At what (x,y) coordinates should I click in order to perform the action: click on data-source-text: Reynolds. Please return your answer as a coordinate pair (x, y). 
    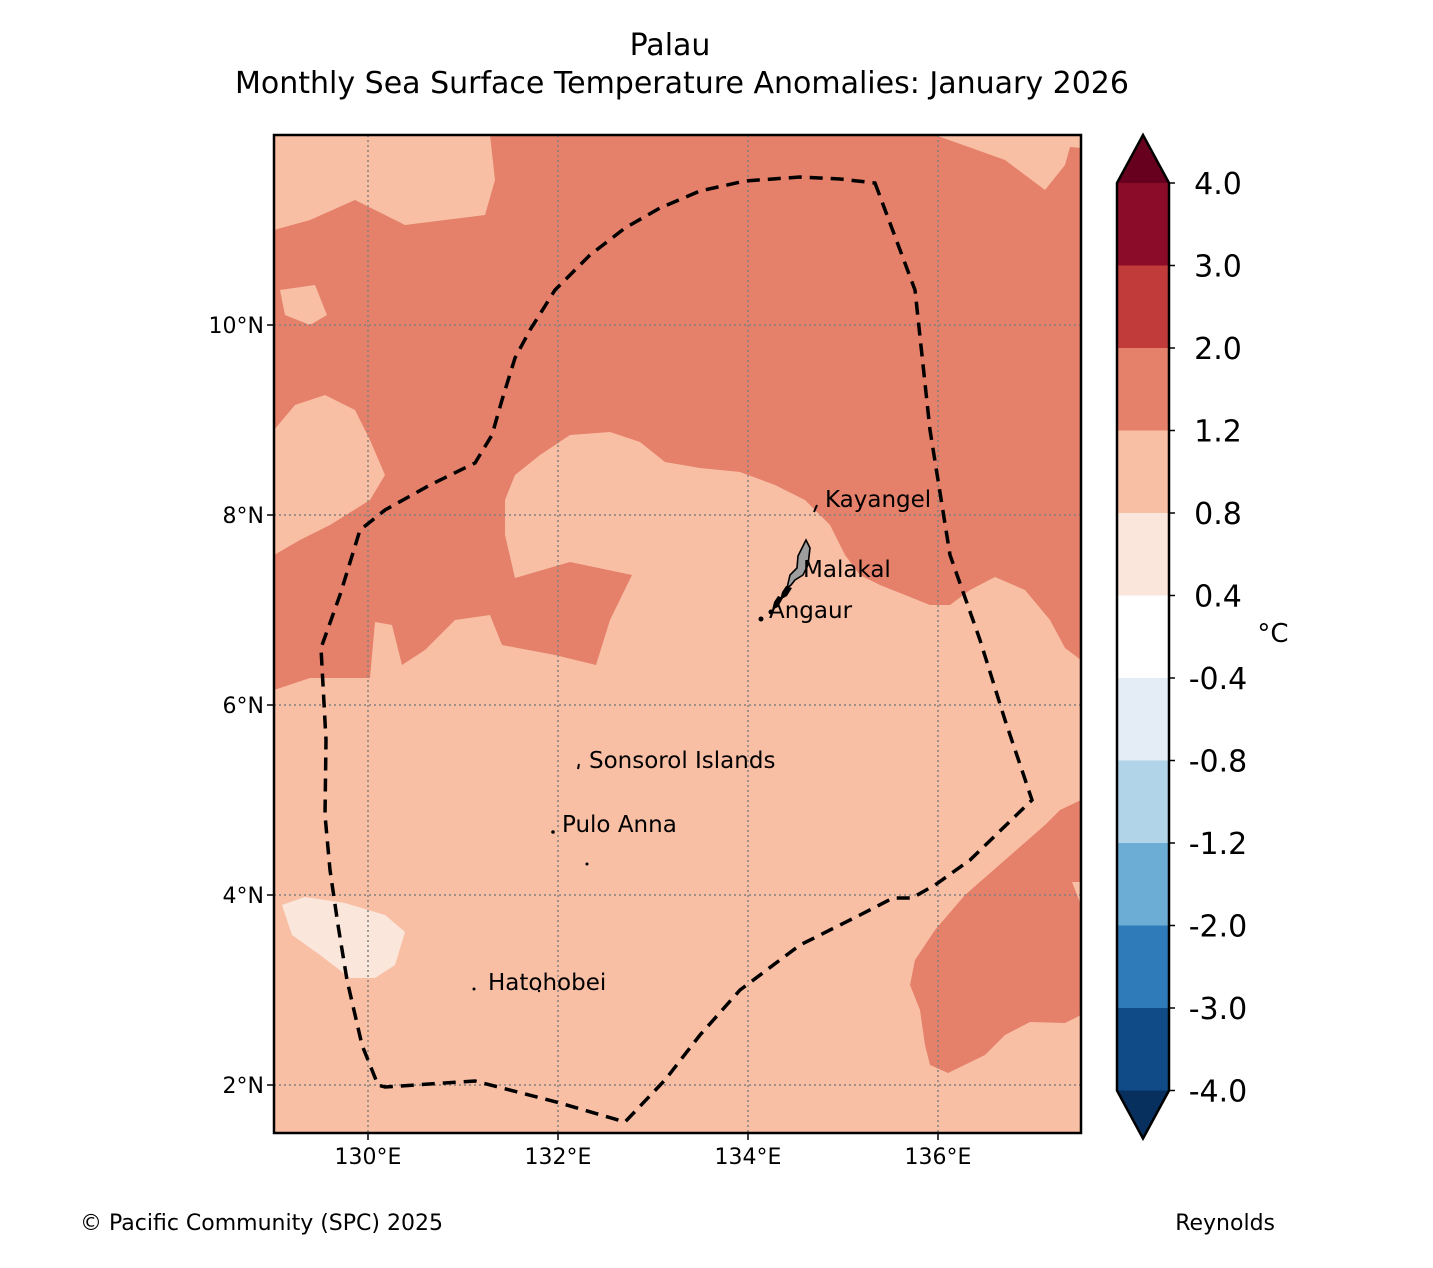
    Looking at the image, I should click on (1225, 1223).